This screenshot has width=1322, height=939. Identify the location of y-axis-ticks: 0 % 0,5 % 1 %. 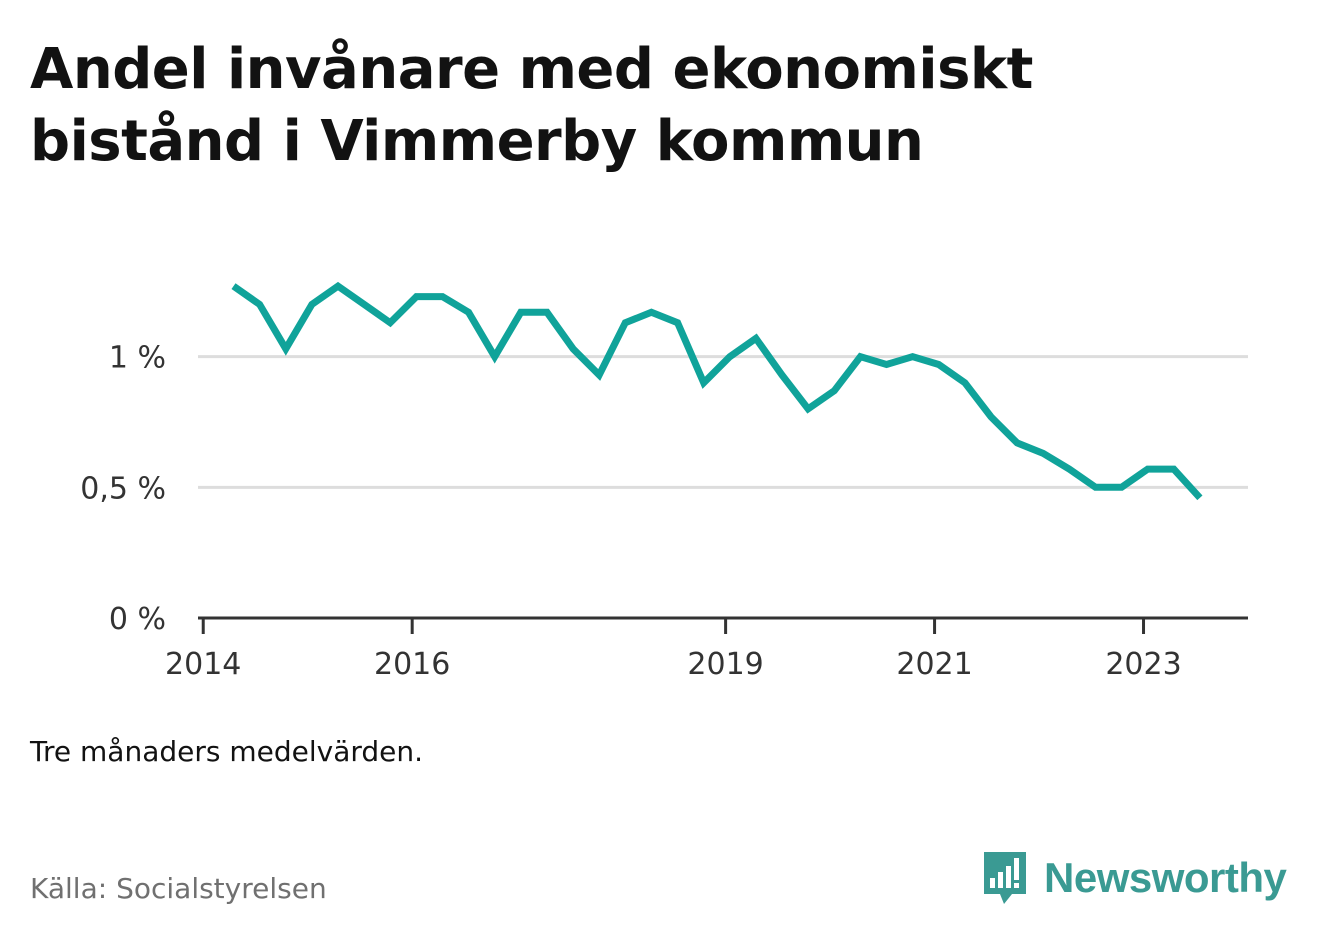
(123, 489).